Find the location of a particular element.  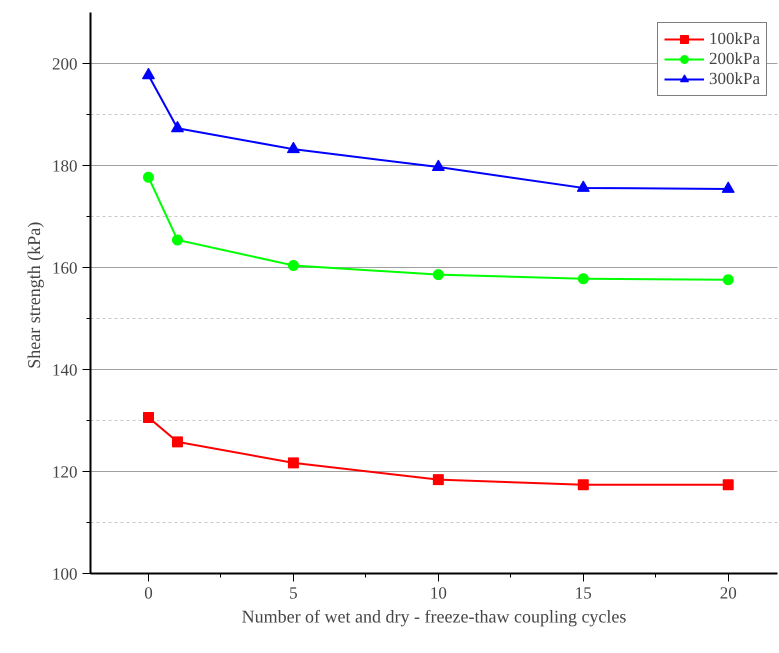

x-tick-label: 15 is located at coordinates (583, 593).